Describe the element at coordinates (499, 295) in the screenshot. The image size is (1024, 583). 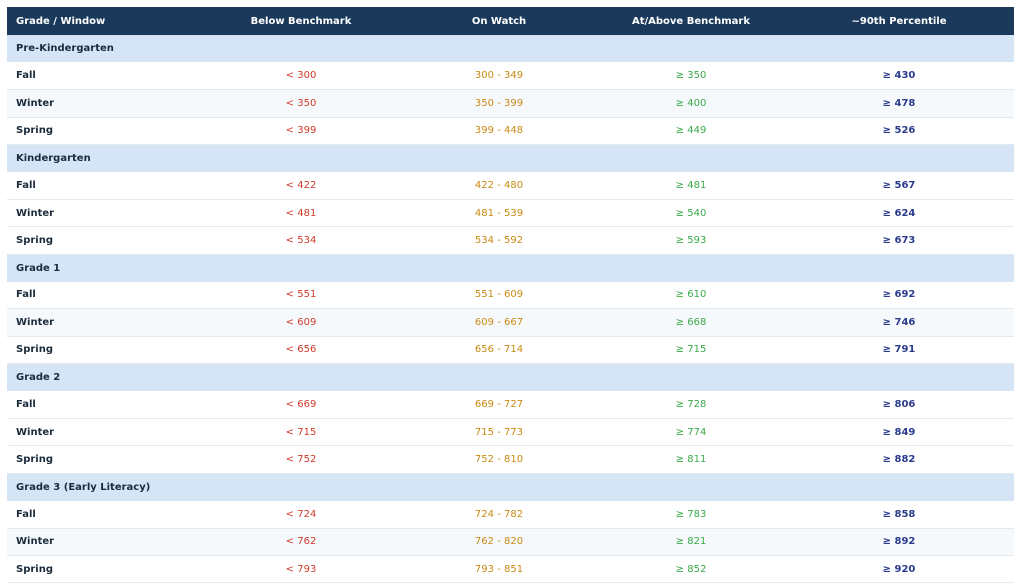
I see `on-watch-cell: 551 - 609` at that location.